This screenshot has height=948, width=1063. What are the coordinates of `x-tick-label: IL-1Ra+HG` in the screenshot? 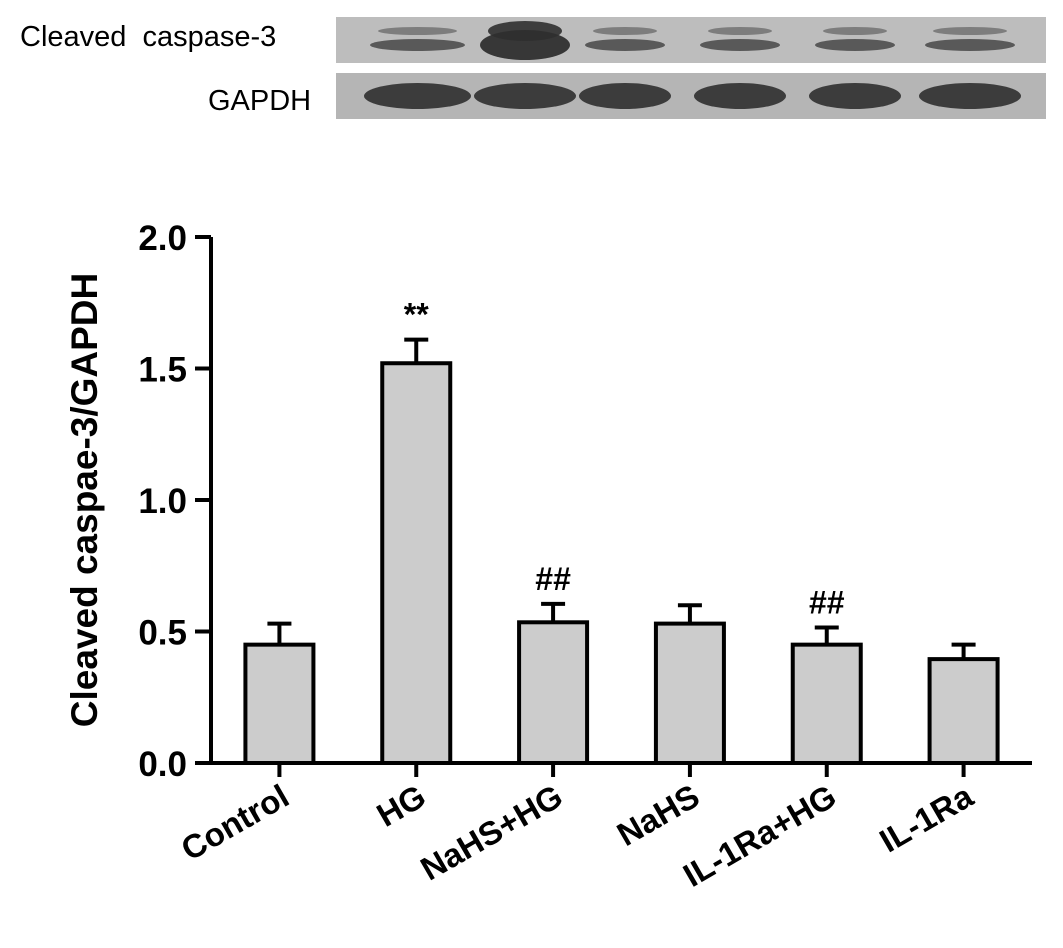 It's located at (759, 835).